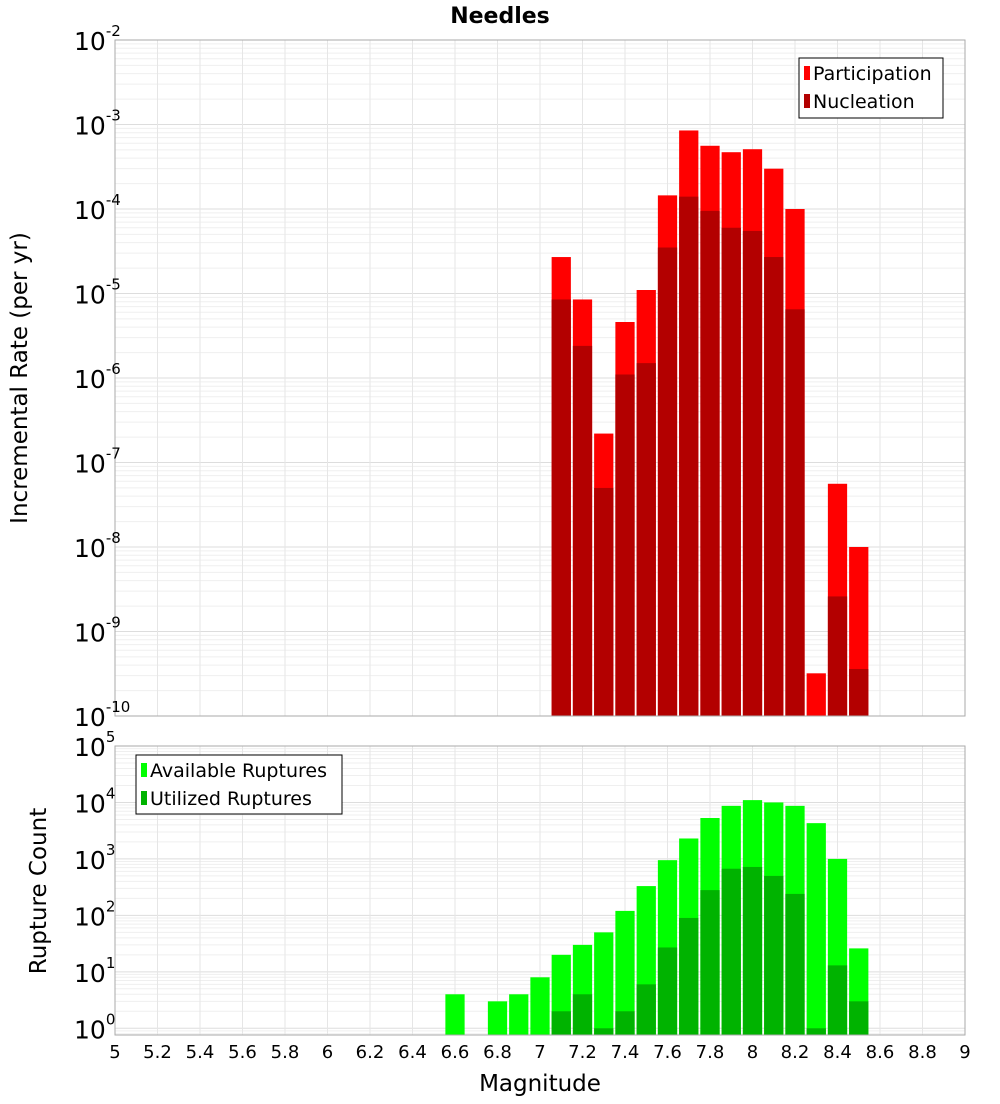  I want to click on top-legend-box, so click(871, 88).